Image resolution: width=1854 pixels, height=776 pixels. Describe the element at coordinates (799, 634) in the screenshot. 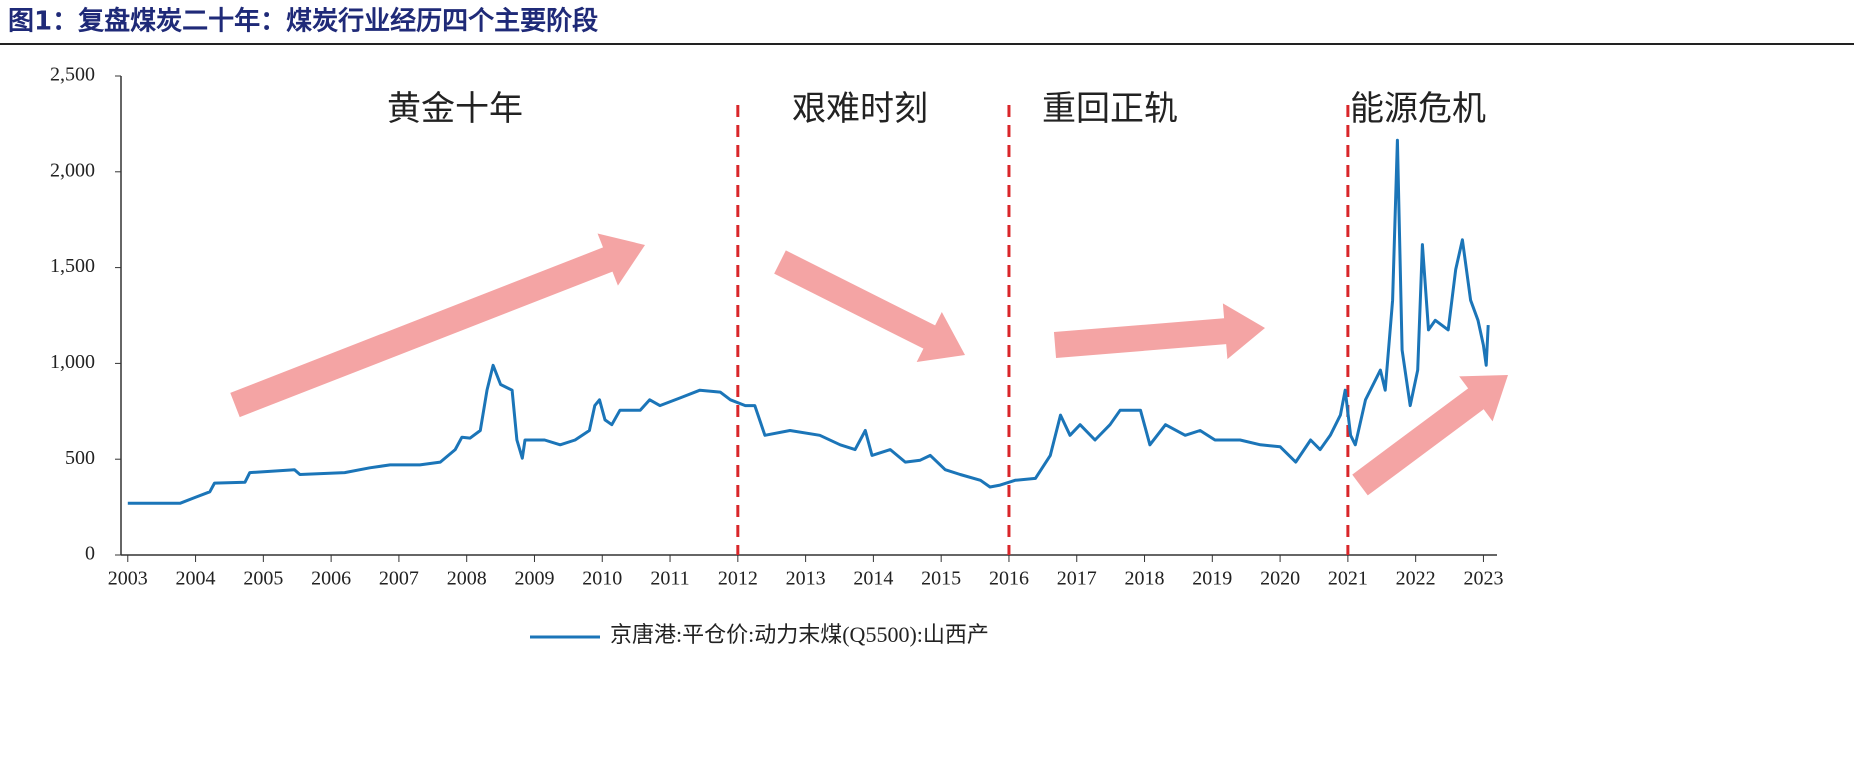

I see `legend-label: 京唐港:平仓价:动力末煤(Q5500):山西产` at that location.